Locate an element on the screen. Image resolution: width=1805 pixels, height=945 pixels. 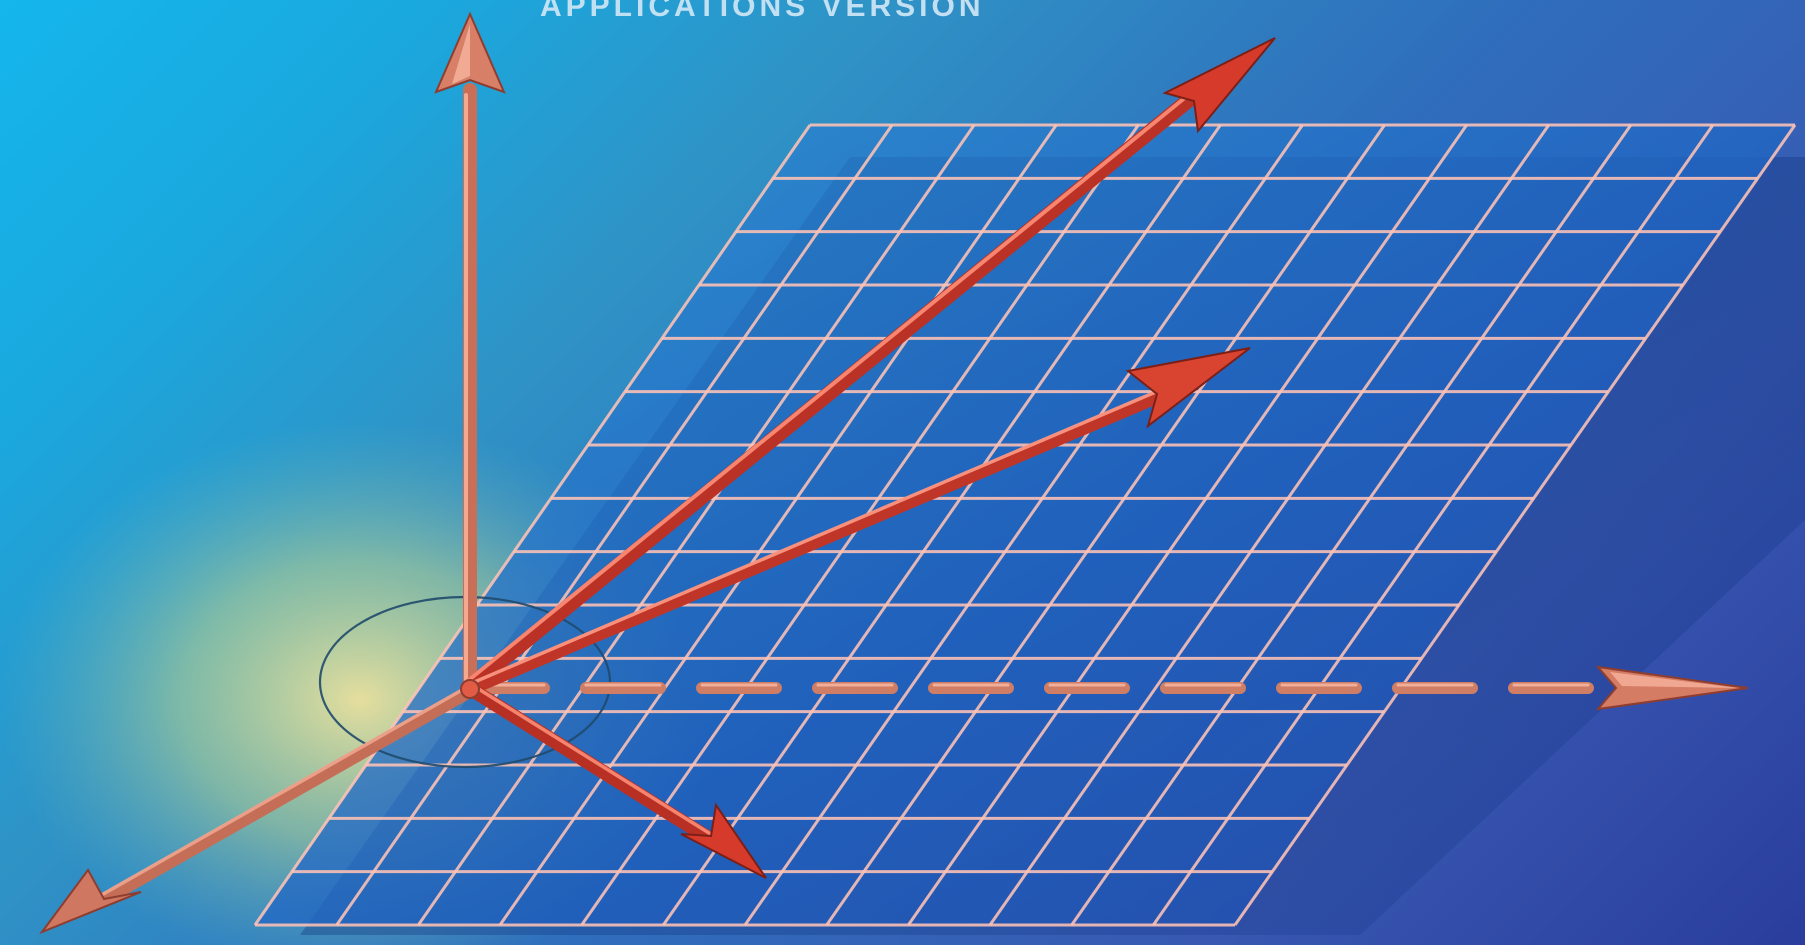
down-left-arrow-icon is located at coordinates (259, 809).